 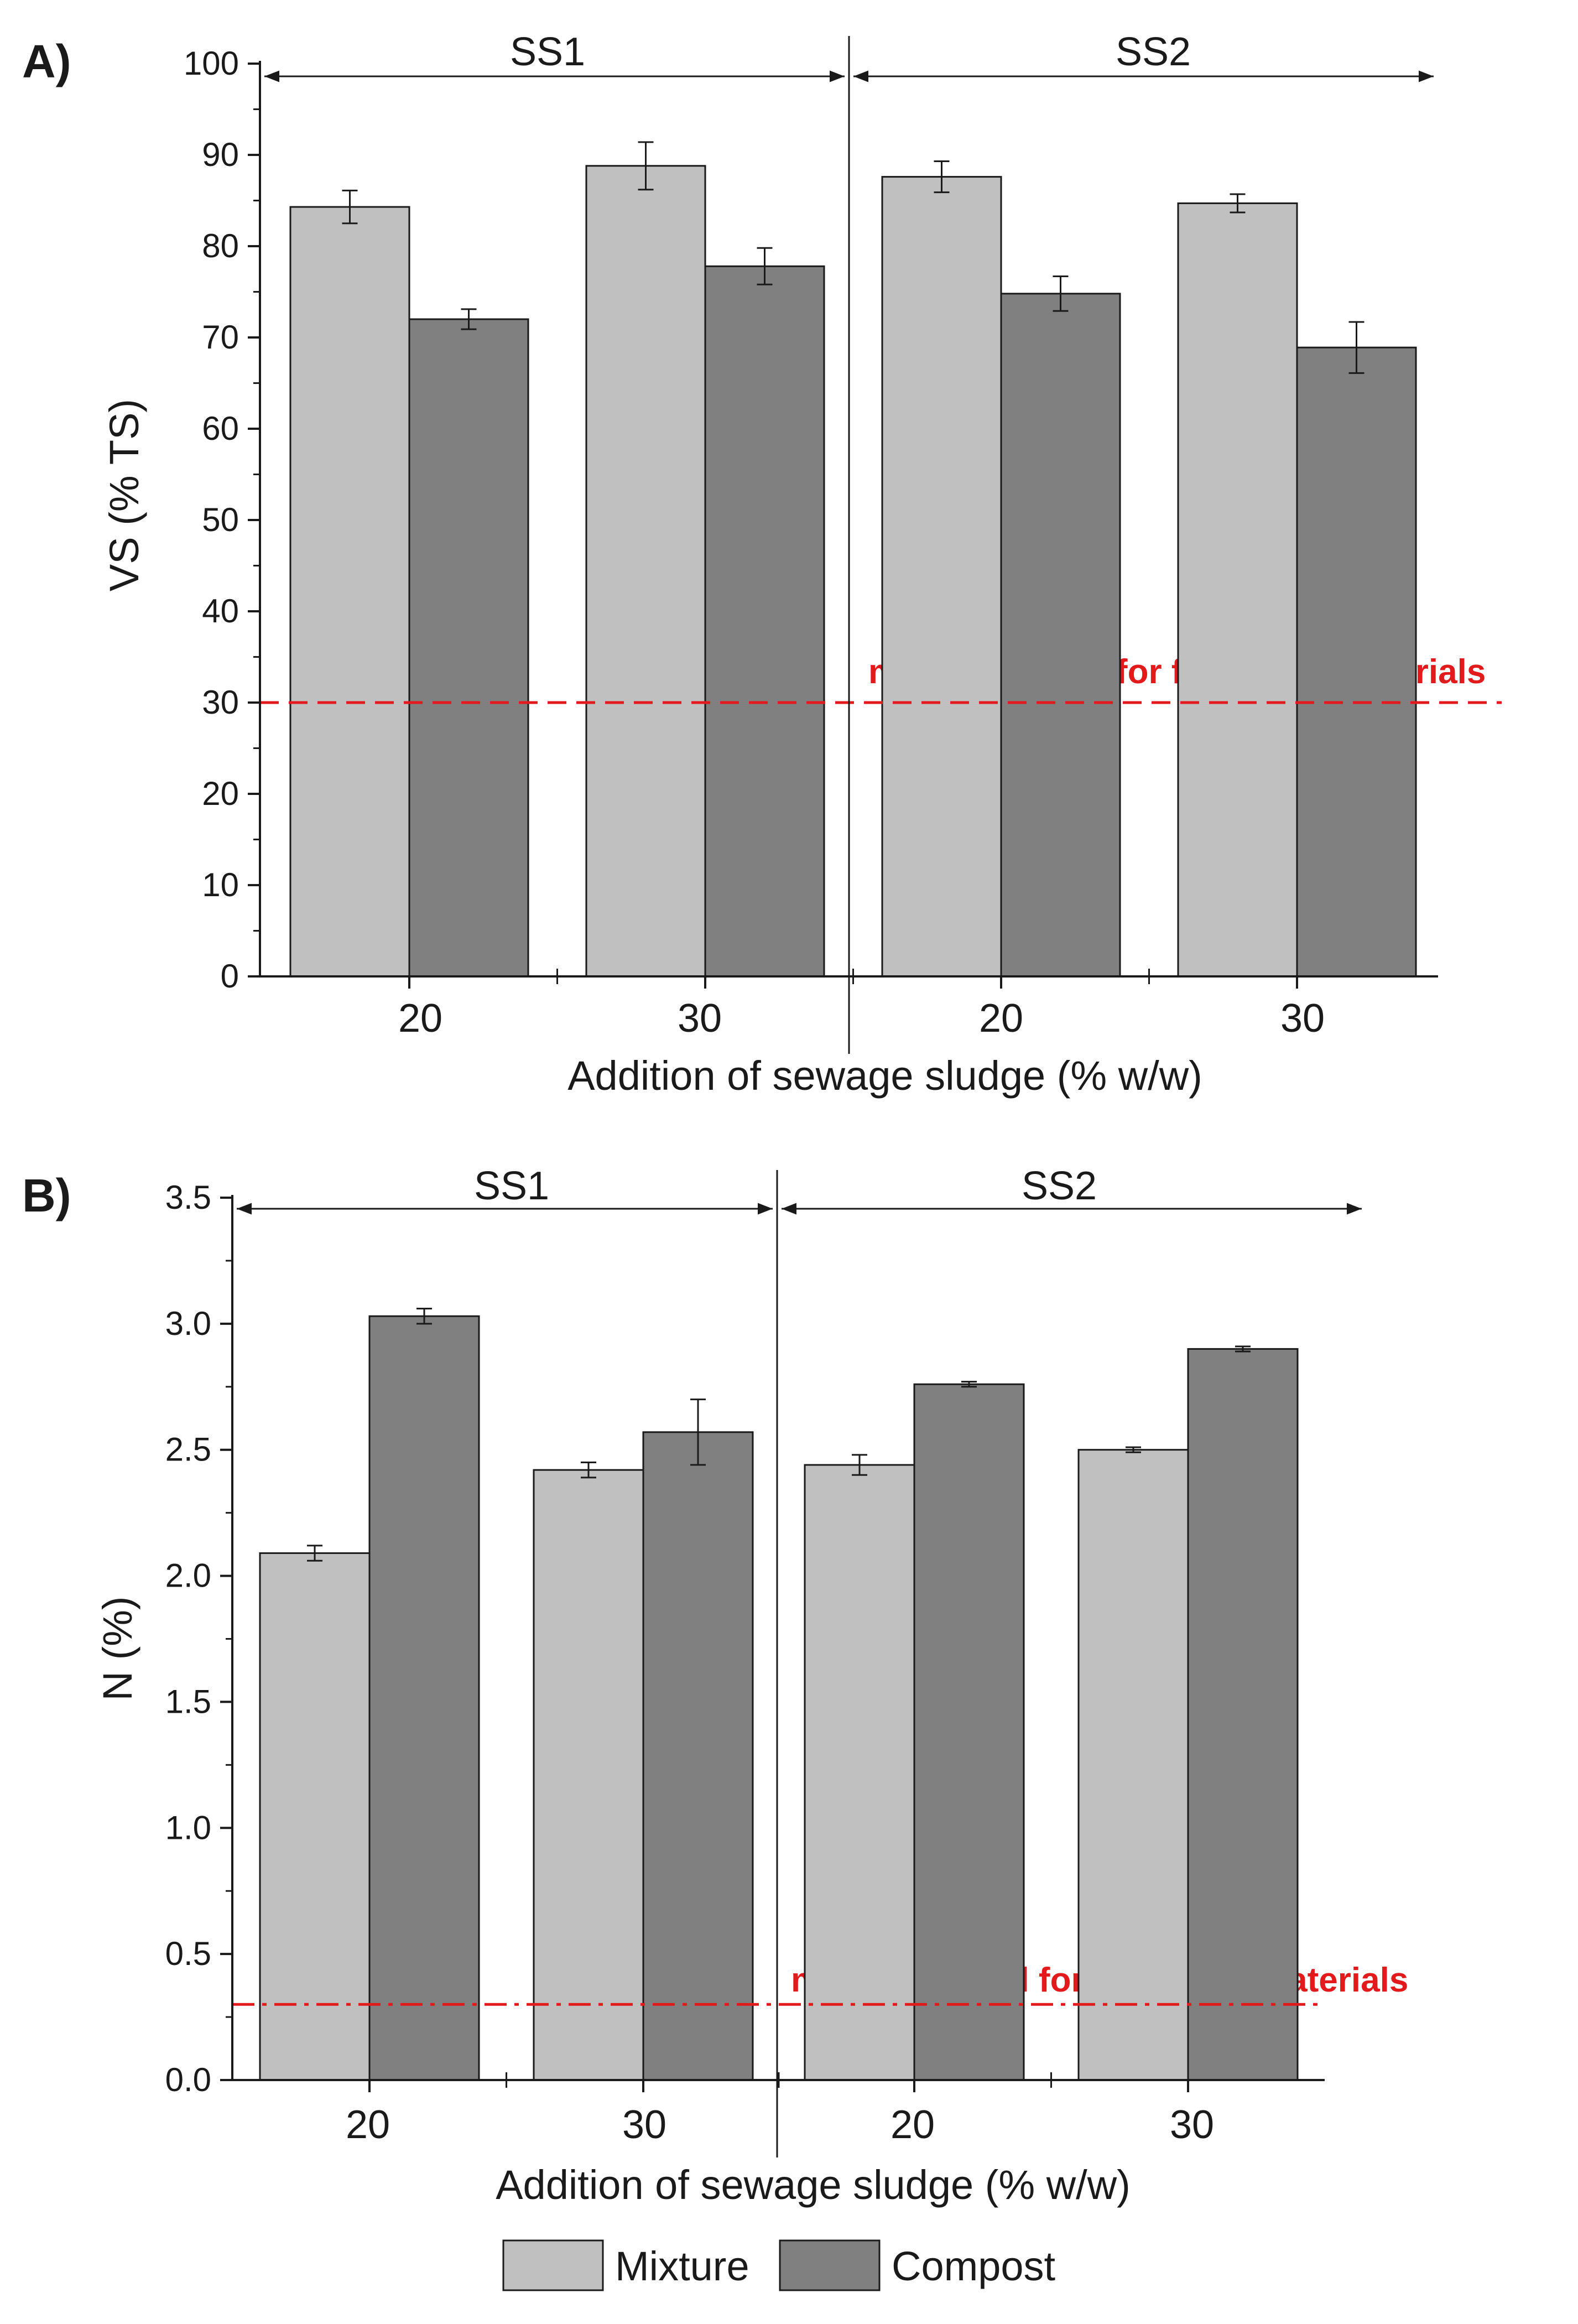 What do you see at coordinates (188, 1953) in the screenshot?
I see `y-tick-label-b-1: 0.5` at bounding box center [188, 1953].